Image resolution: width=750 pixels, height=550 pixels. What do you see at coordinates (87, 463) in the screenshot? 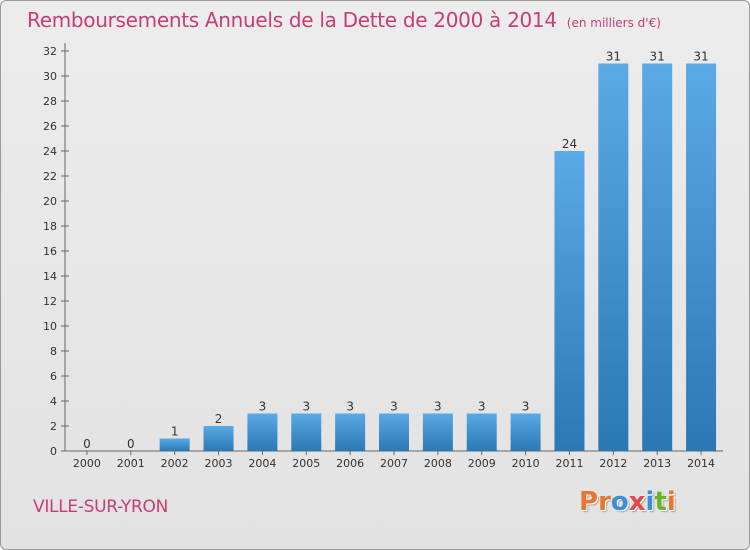
I see `x-tick-label: 2000` at bounding box center [87, 463].